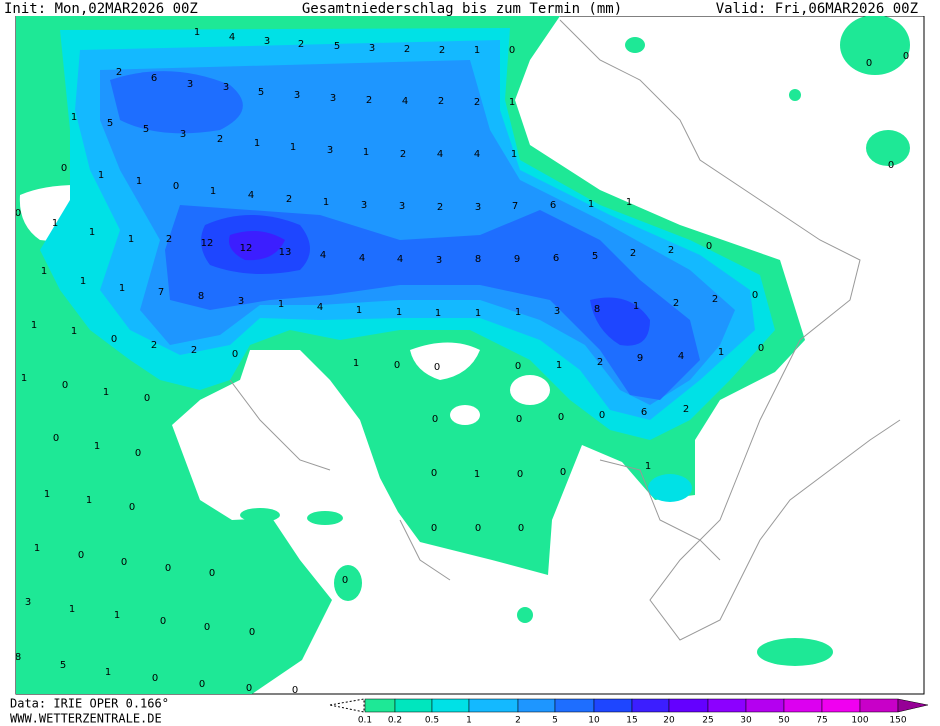 This screenshot has width=940, height=726. What do you see at coordinates (817, 9) in the screenshot?
I see `valid-time: Valid: Fri,06MAR2026 00Z` at bounding box center [817, 9].